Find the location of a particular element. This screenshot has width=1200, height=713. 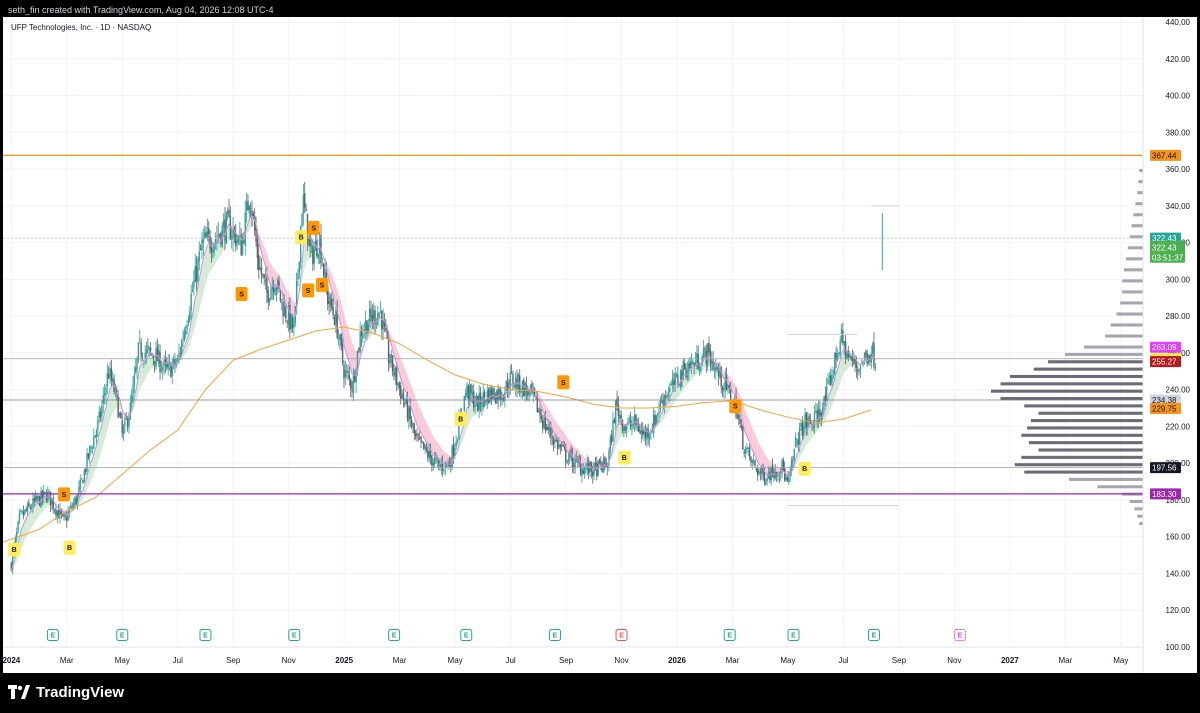

earnings-icon is located at coordinates (466, 635).